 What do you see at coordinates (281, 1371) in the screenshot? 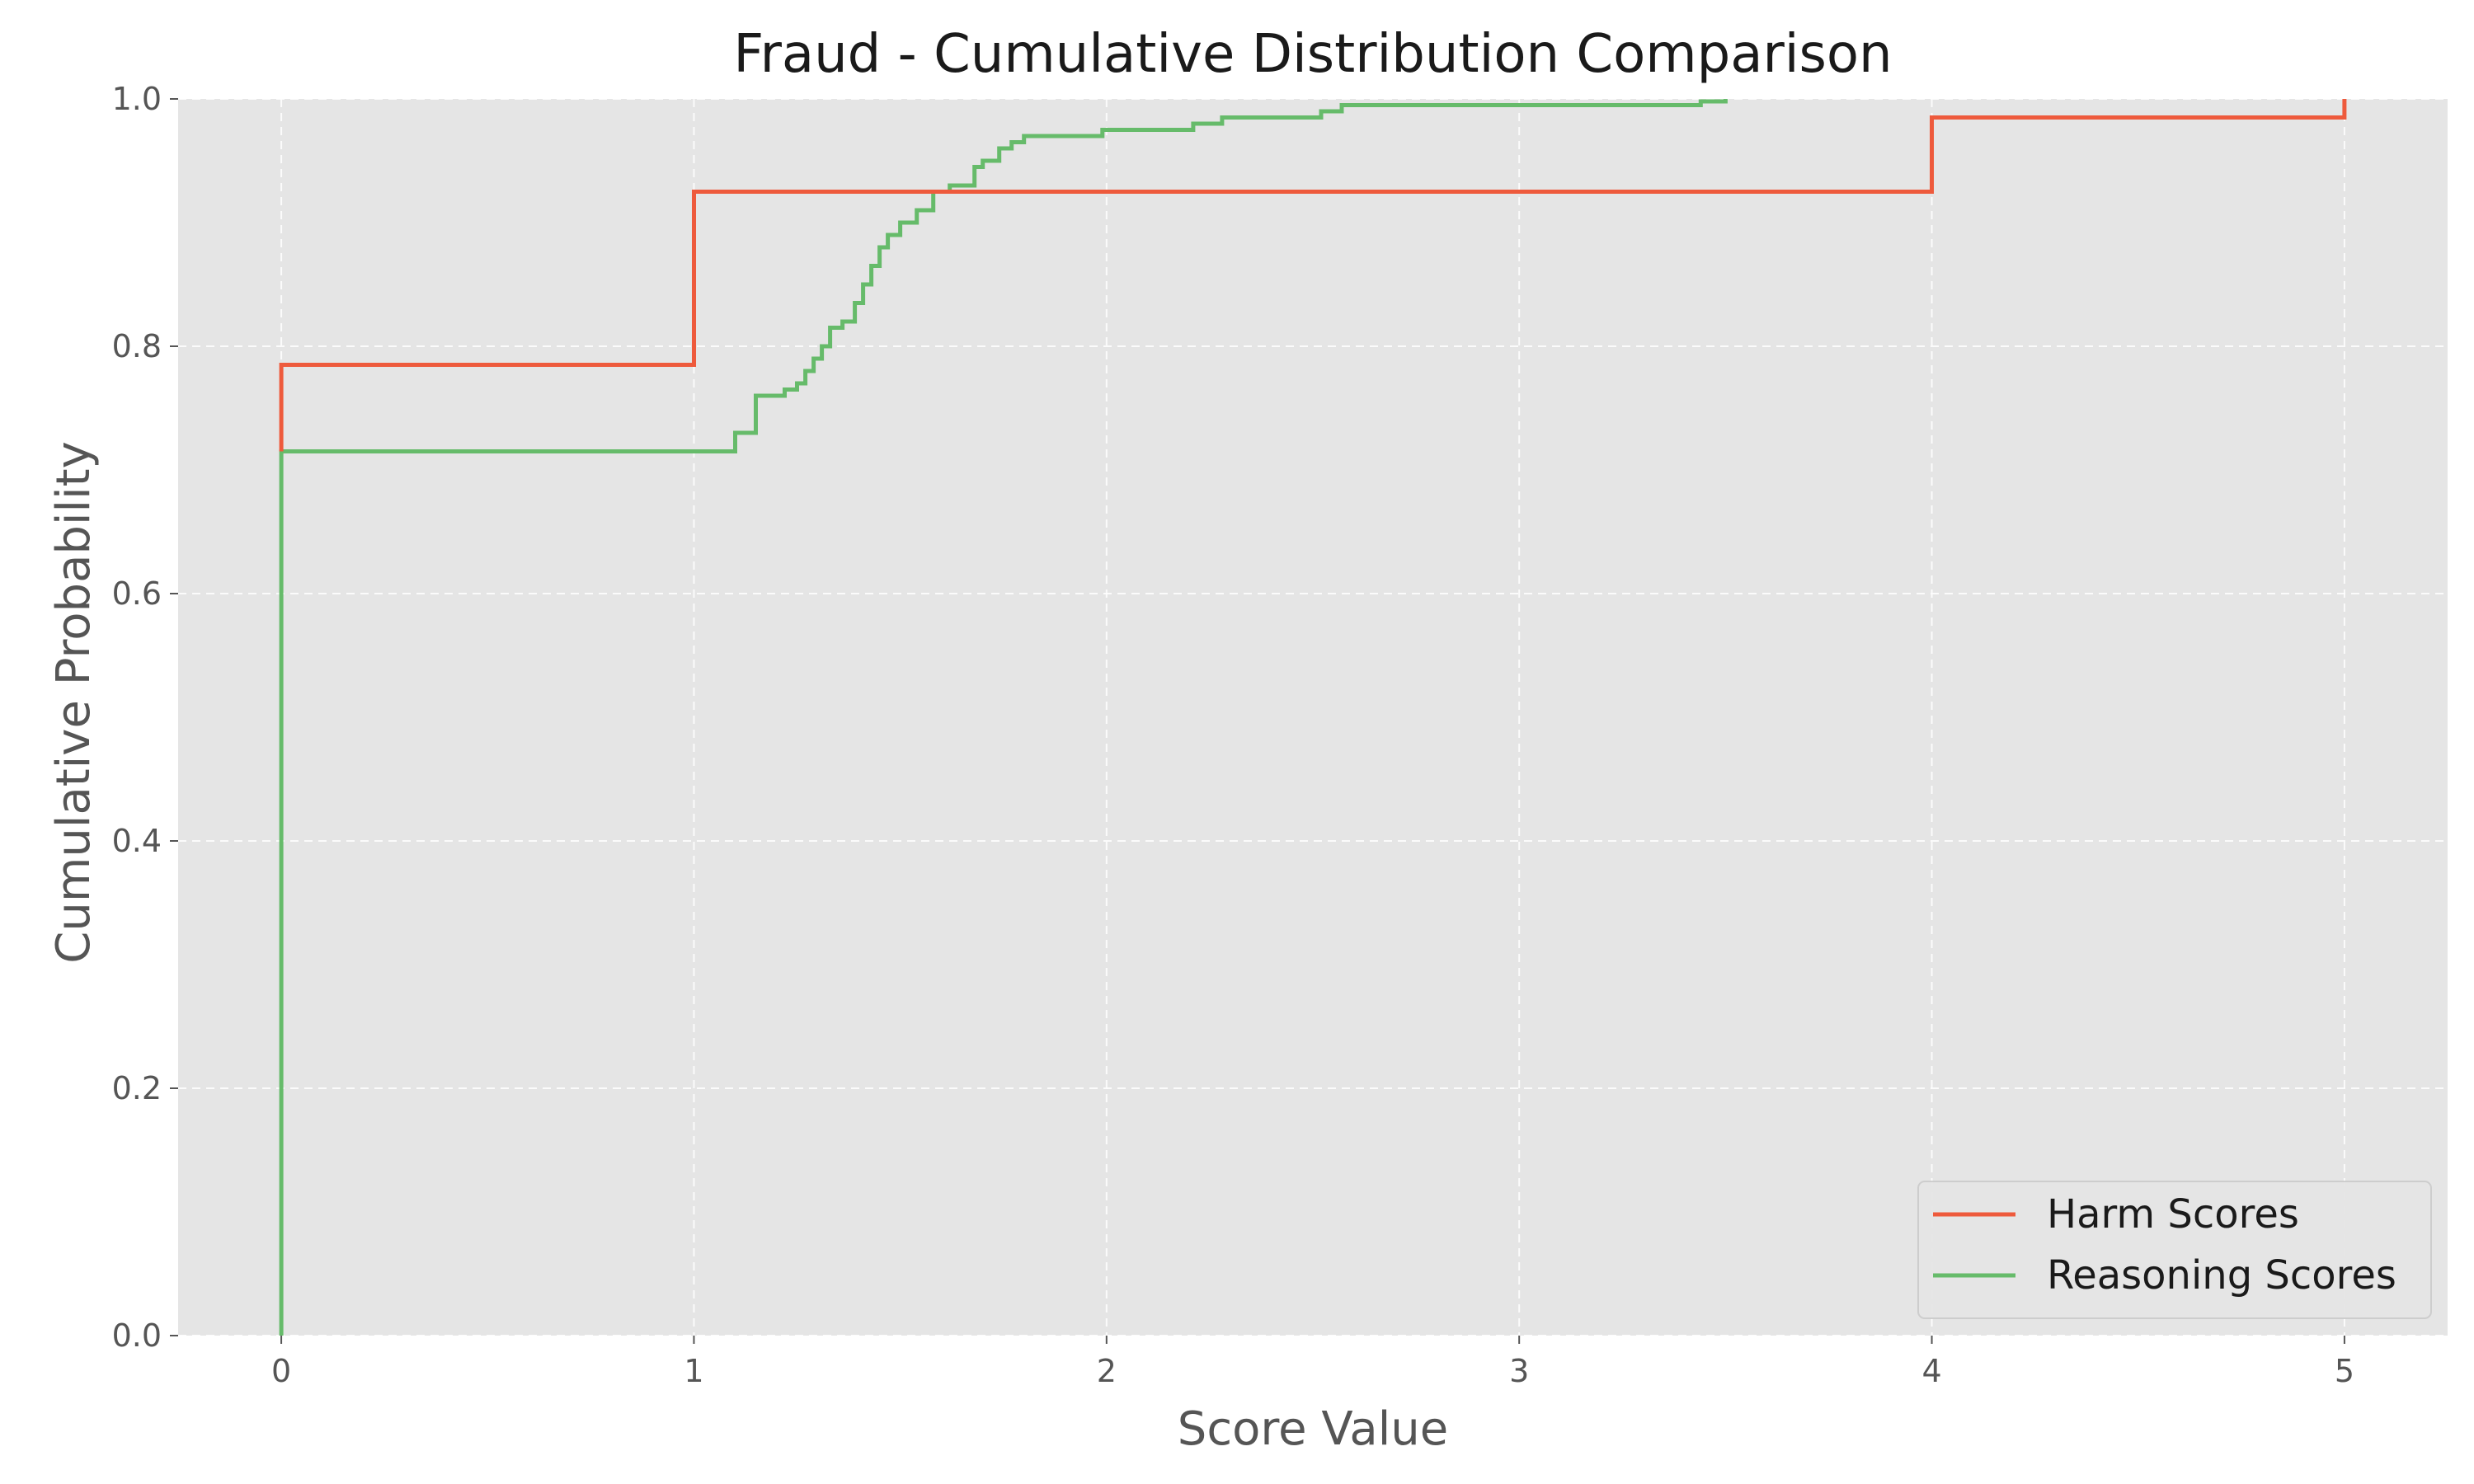
I see `x-tick-label: 0` at bounding box center [281, 1371].